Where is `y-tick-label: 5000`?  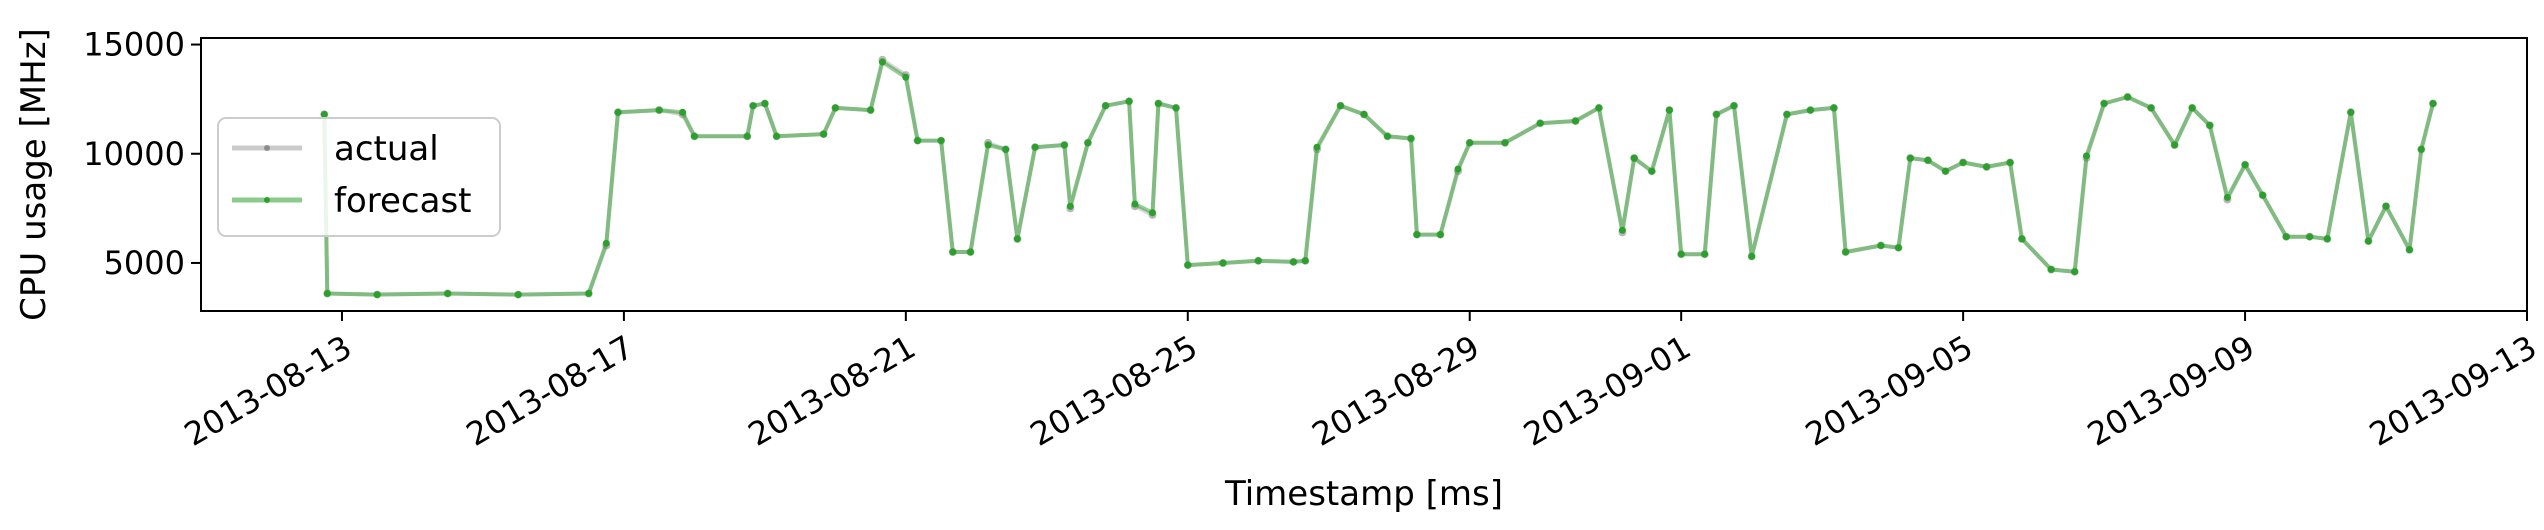 y-tick-label: 5000 is located at coordinates (144, 263).